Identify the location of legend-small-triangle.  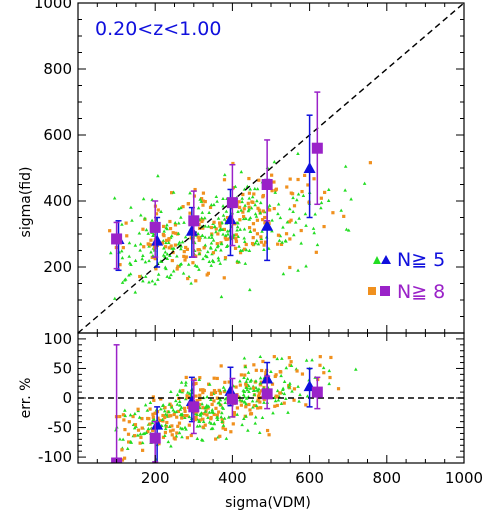
(377, 260).